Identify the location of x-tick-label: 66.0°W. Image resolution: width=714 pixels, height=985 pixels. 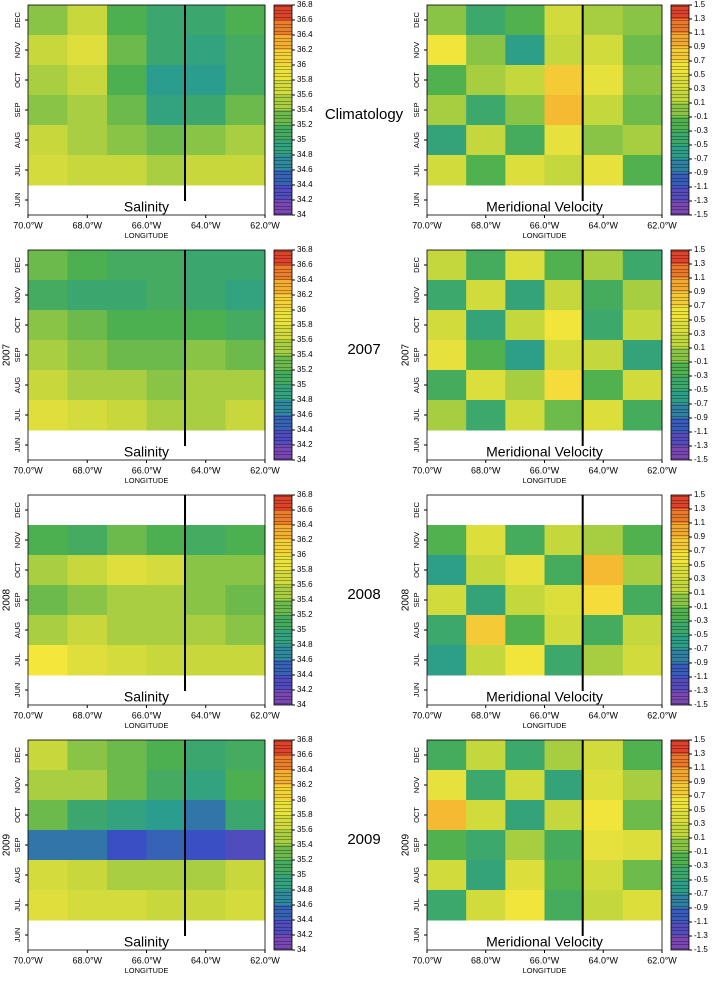
(147, 960).